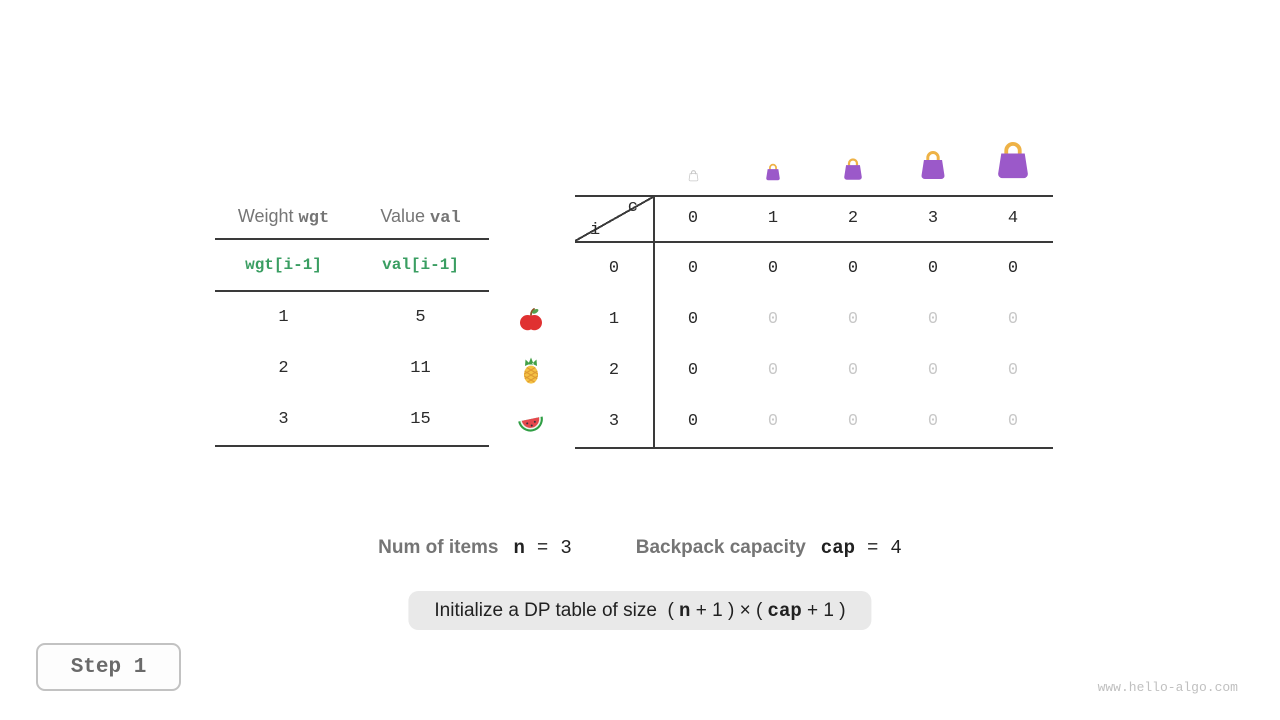  I want to click on items-table-header: Weight wgt Value val, so click(352, 217).